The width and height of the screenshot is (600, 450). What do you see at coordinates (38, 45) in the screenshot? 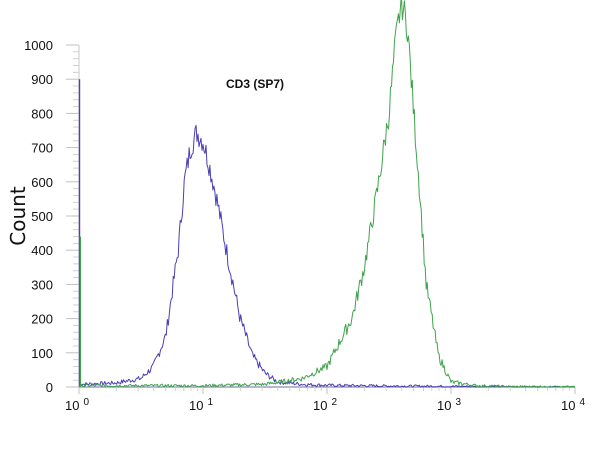
I see `y-tick-label: 1000` at bounding box center [38, 45].